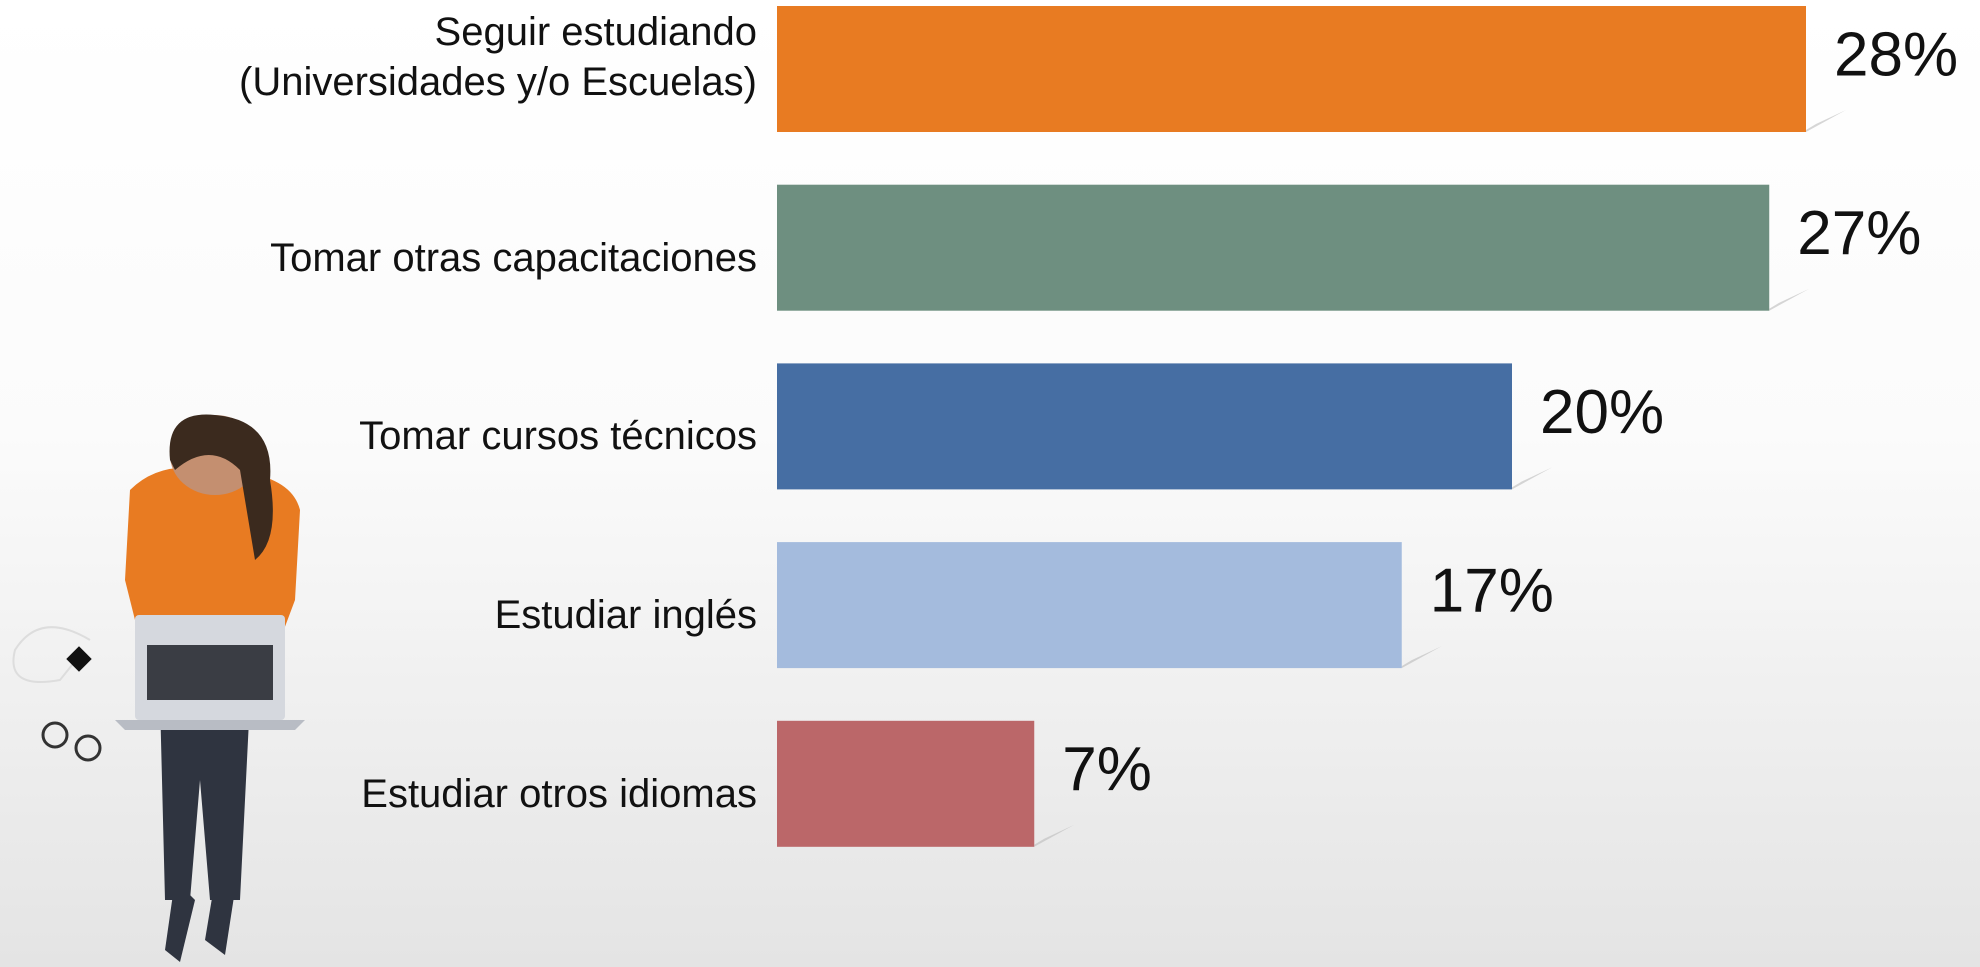 The width and height of the screenshot is (1980, 967). What do you see at coordinates (1492, 590) in the screenshot?
I see `value-label: 17%` at bounding box center [1492, 590].